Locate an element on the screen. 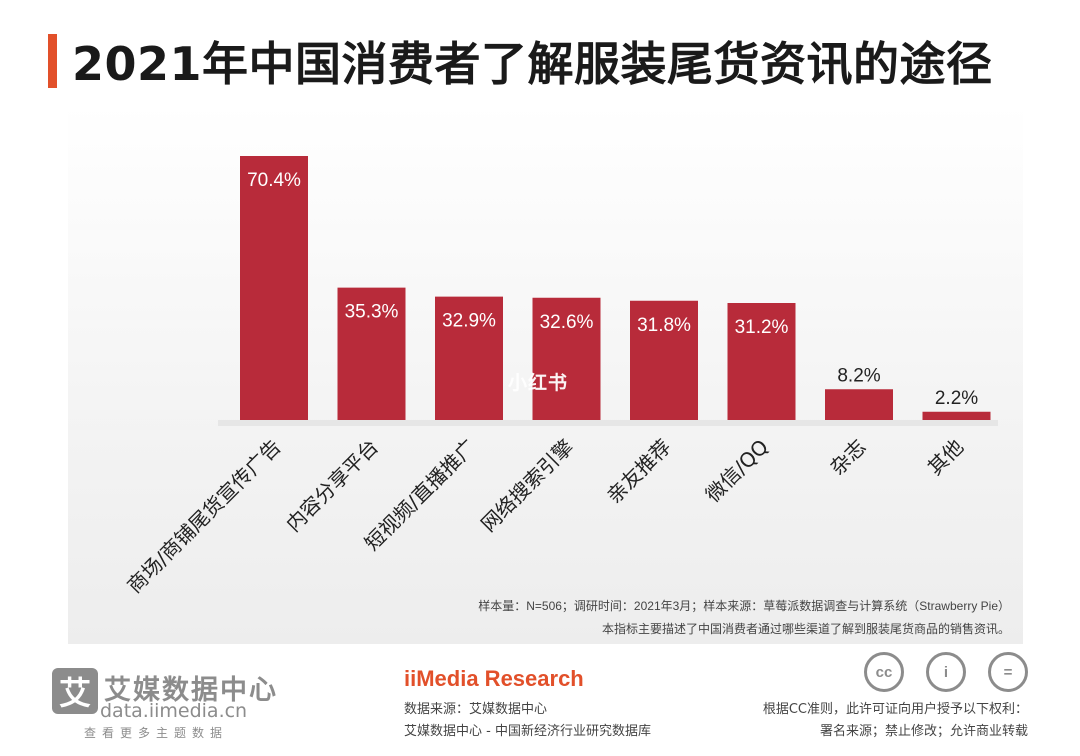  bar-value-label-1: 35.3% is located at coordinates (372, 312).